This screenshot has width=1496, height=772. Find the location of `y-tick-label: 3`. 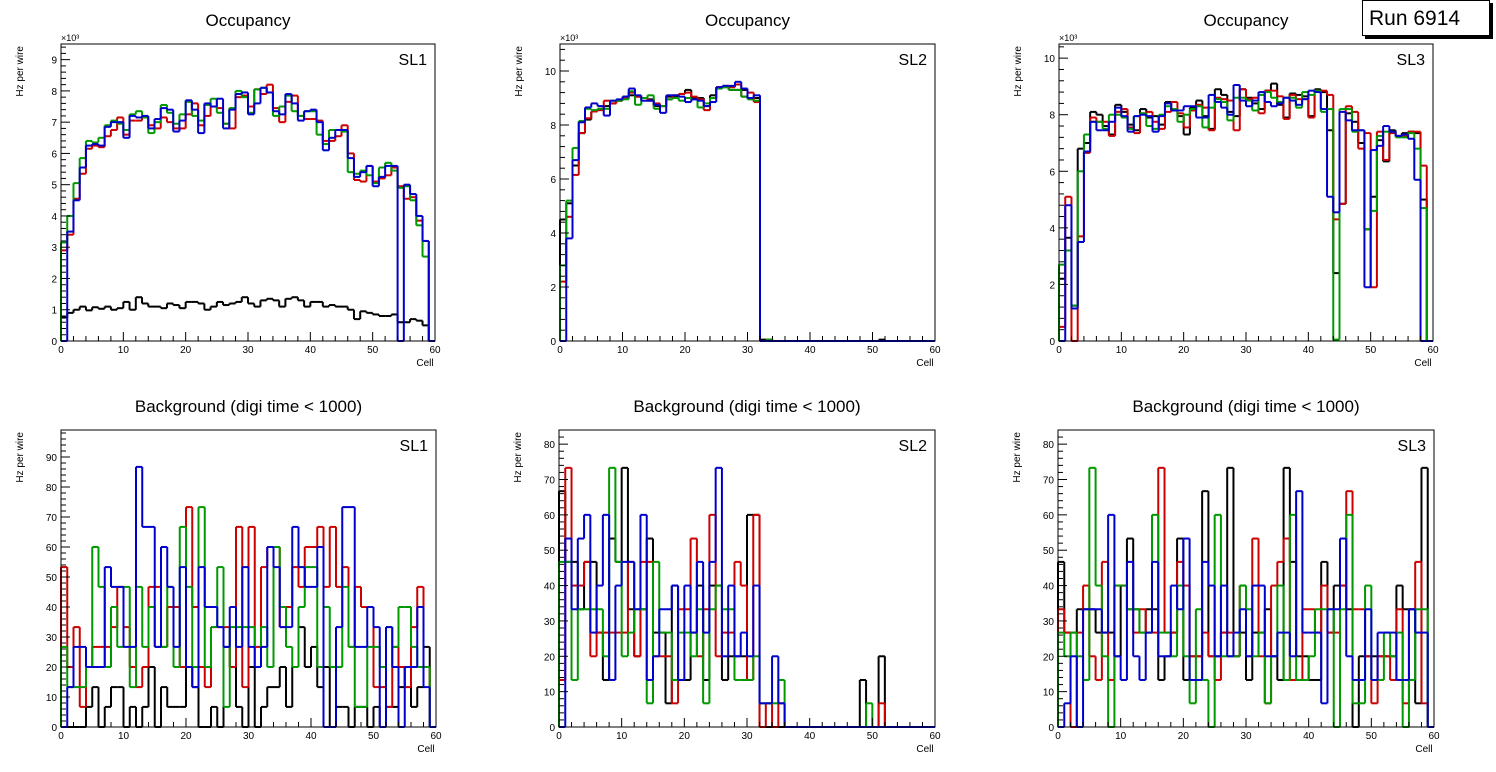

y-tick-label: 3 is located at coordinates (54, 248).